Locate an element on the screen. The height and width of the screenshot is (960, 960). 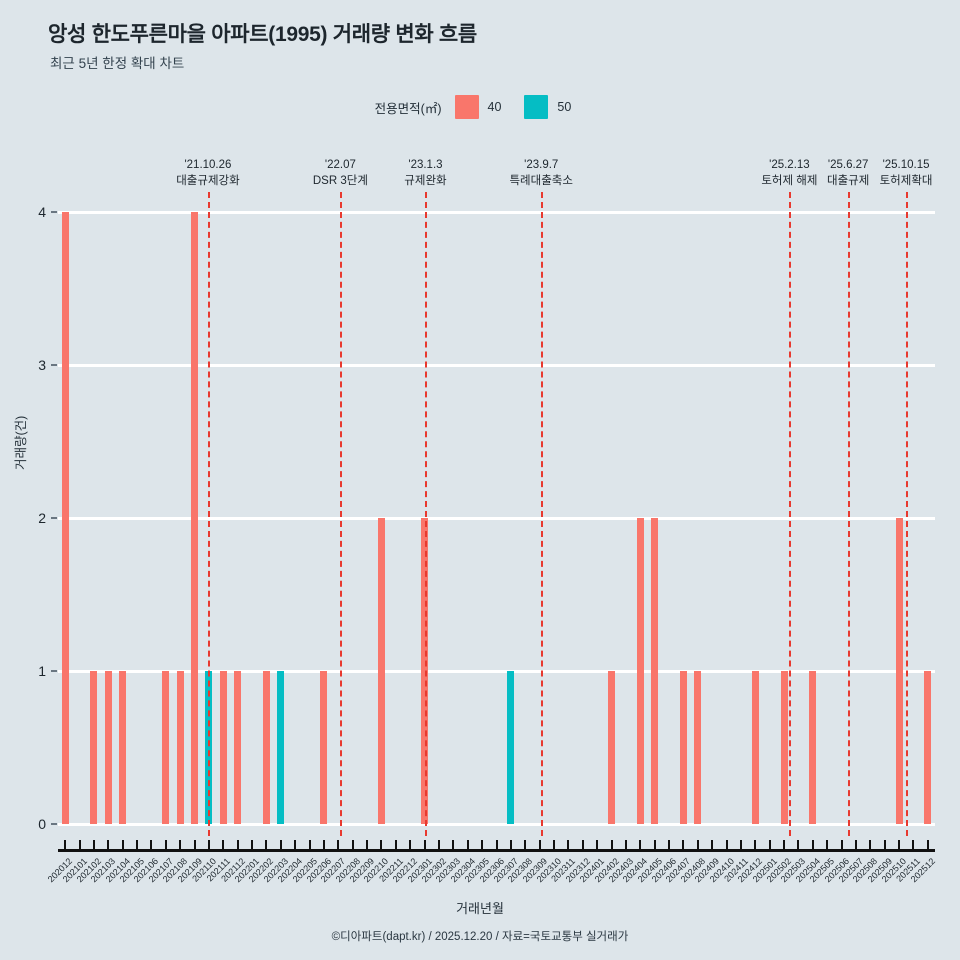
event-label: 대출규제강화 is located at coordinates (208, 180).